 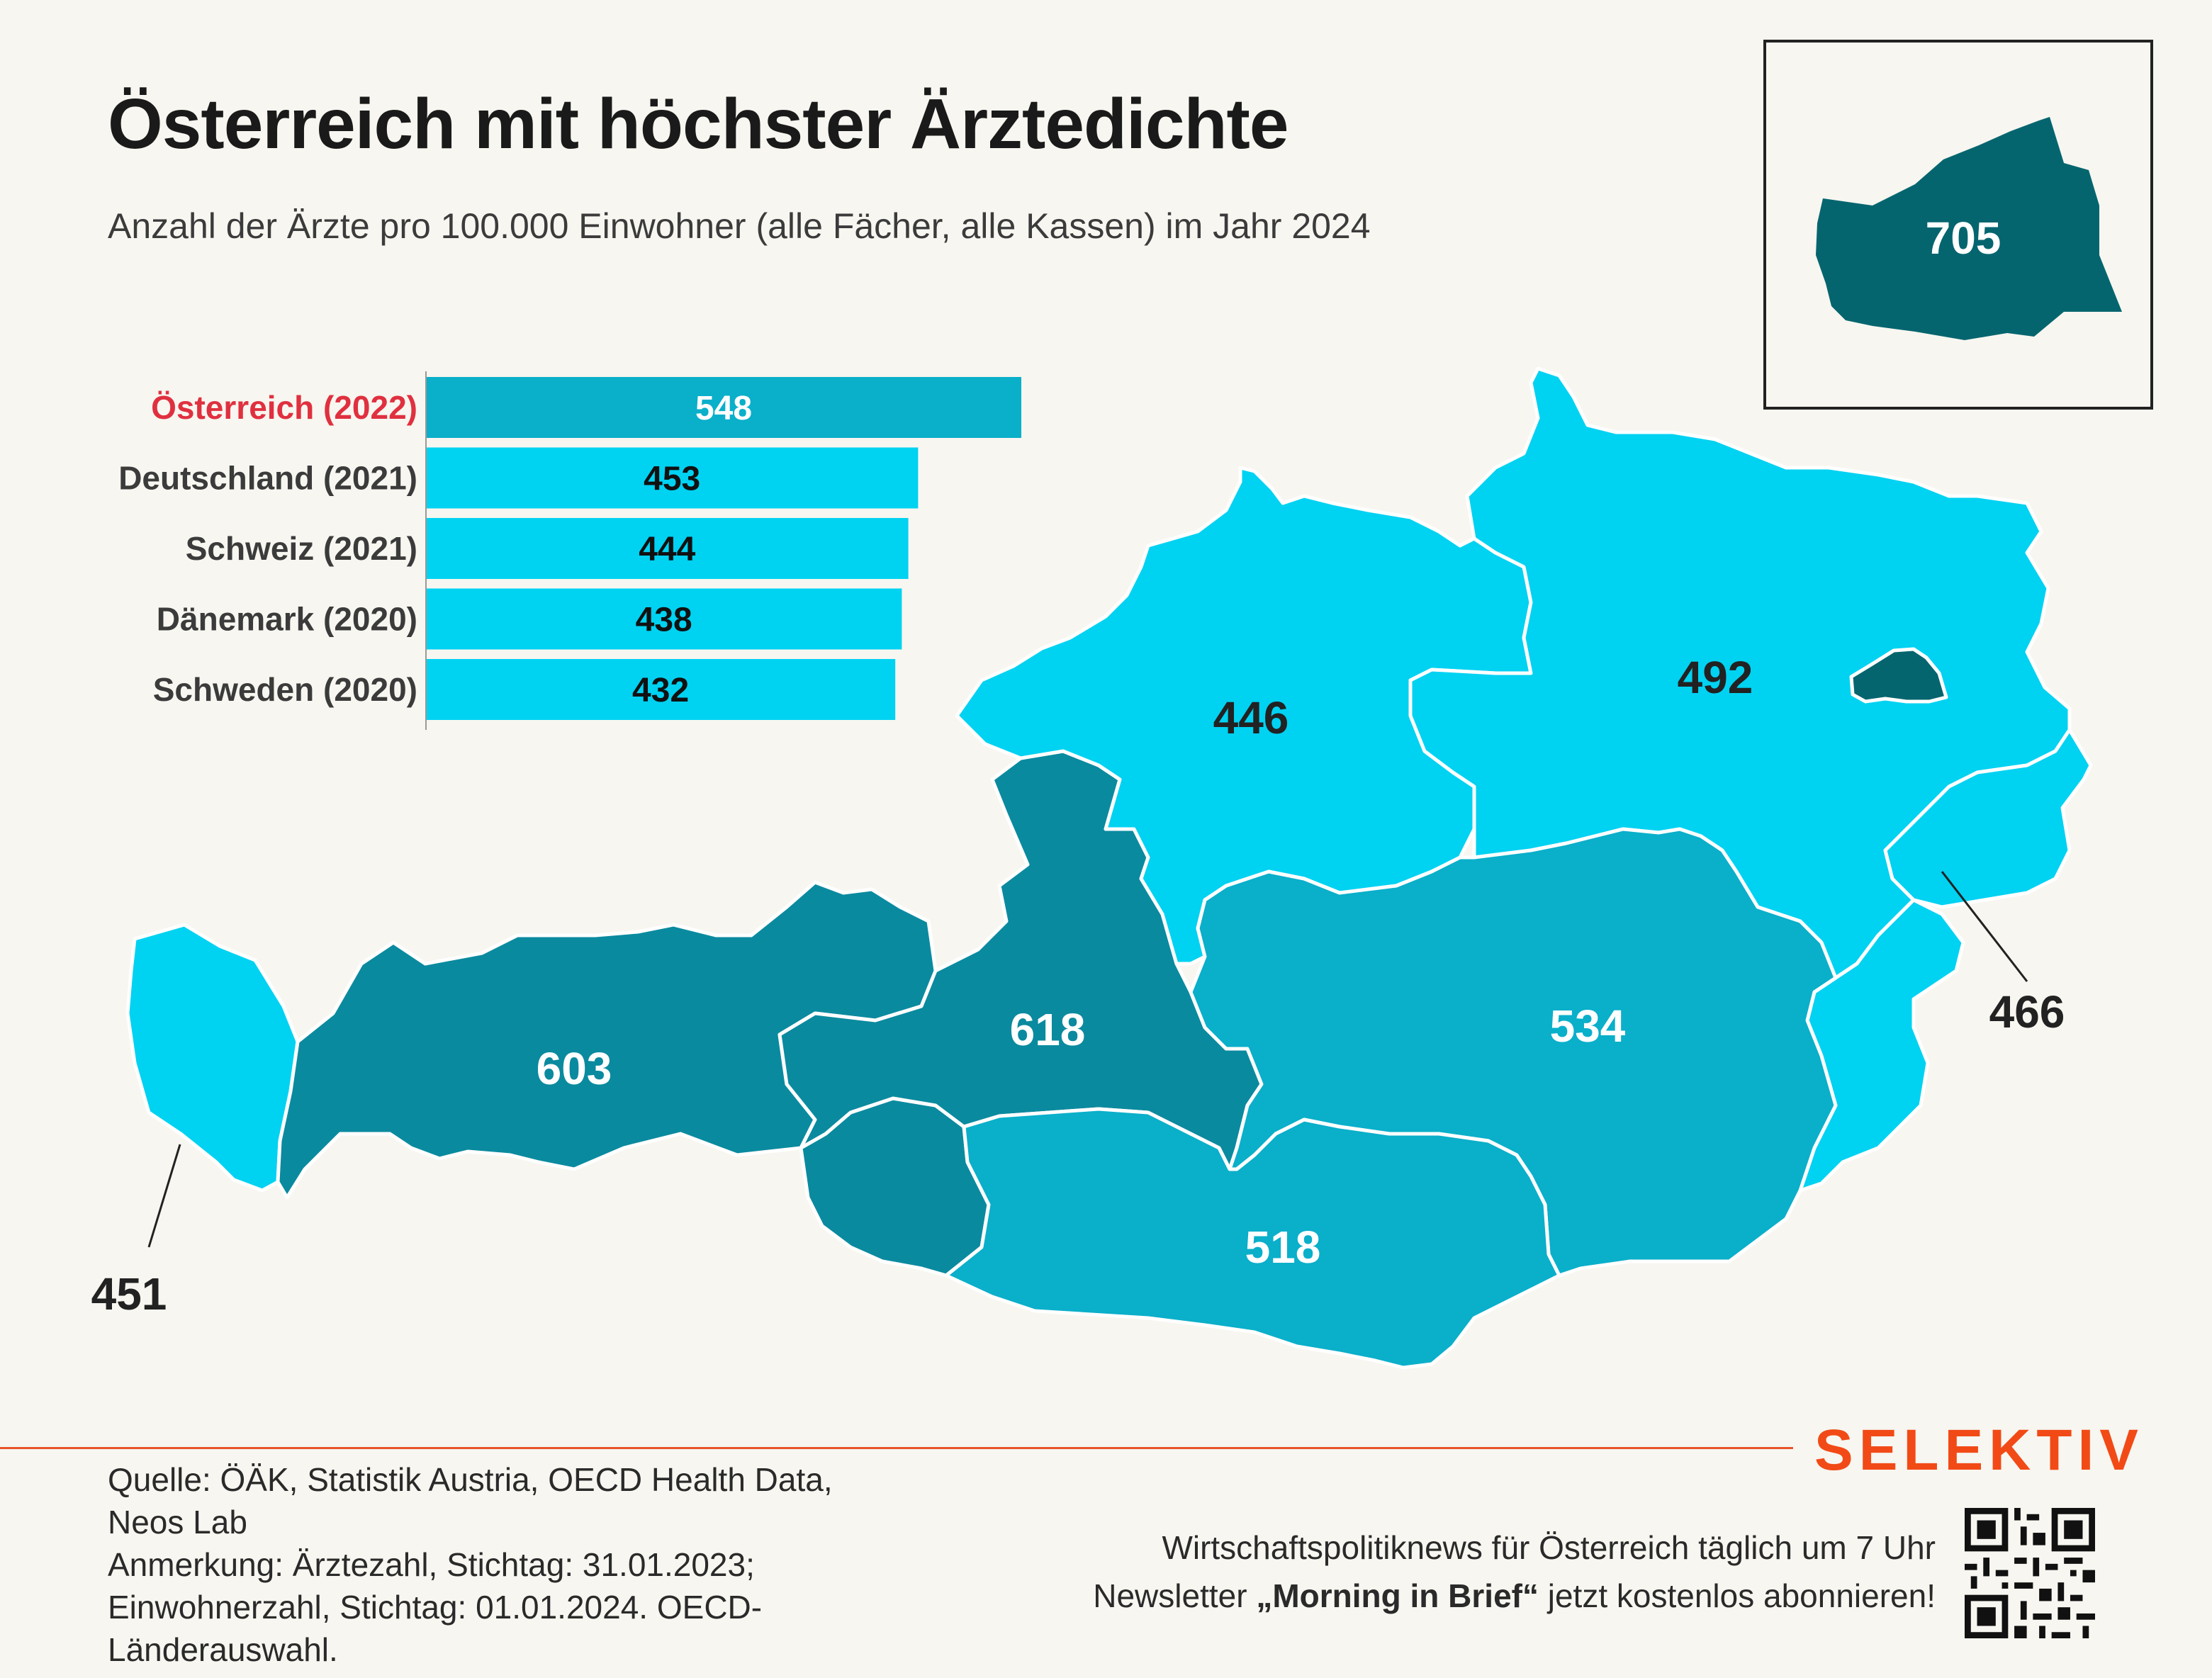 What do you see at coordinates (1737, 1596) in the screenshot?
I see `promo-suffix: jetzt kostenlos abonnieren!` at bounding box center [1737, 1596].